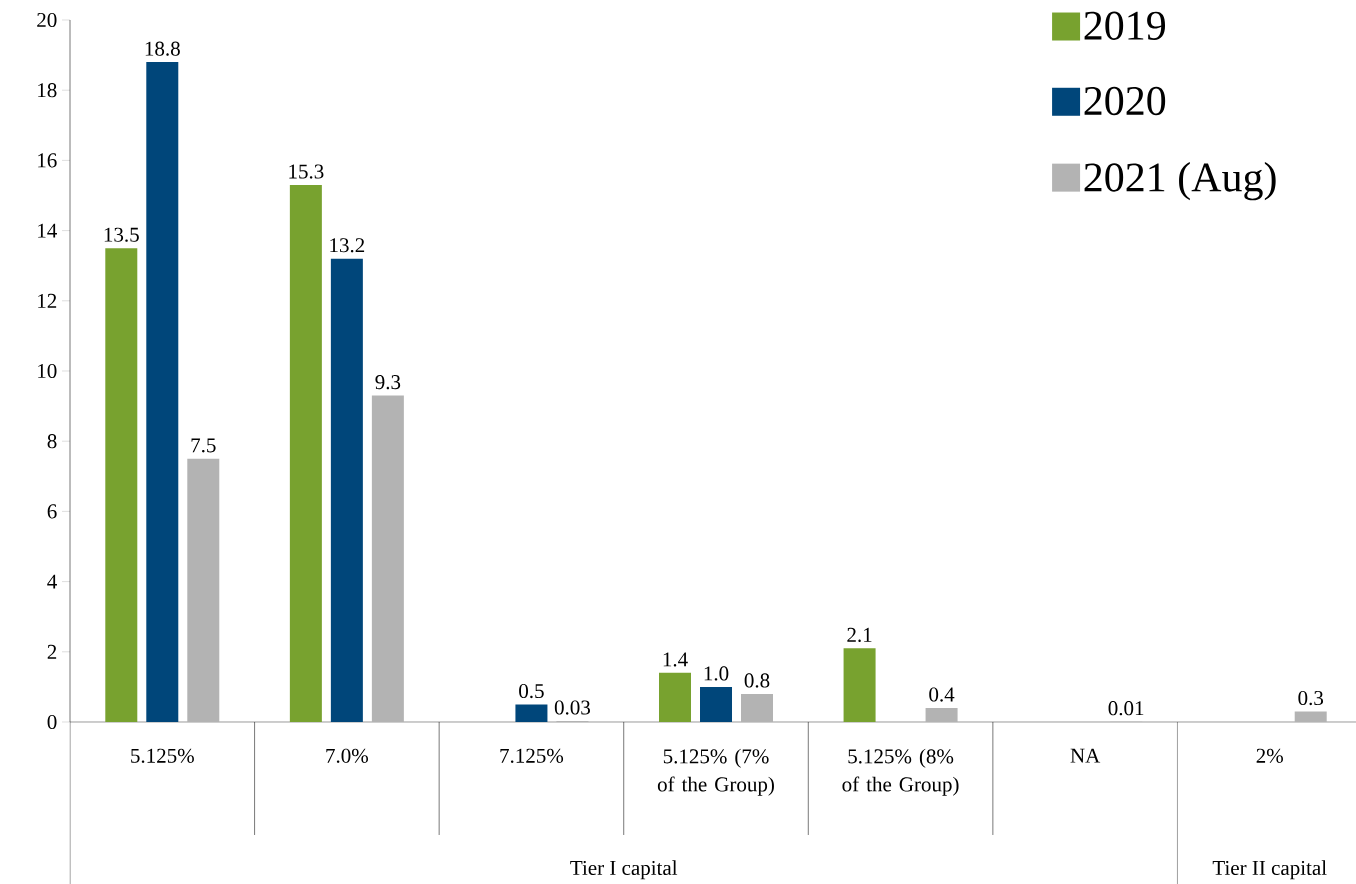  What do you see at coordinates (1126, 708) in the screenshot?
I see `data-label: 0.01` at bounding box center [1126, 708].